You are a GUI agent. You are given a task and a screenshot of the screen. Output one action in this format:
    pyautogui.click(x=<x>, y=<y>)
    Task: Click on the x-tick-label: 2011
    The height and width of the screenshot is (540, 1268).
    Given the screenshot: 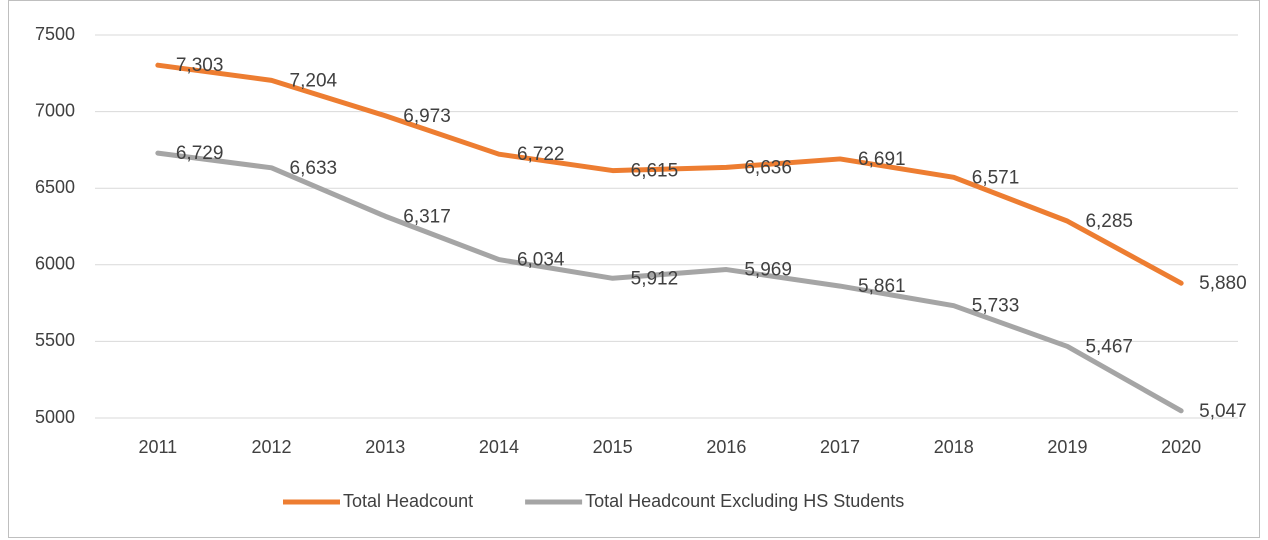 What is the action you would take?
    pyautogui.click(x=157, y=447)
    